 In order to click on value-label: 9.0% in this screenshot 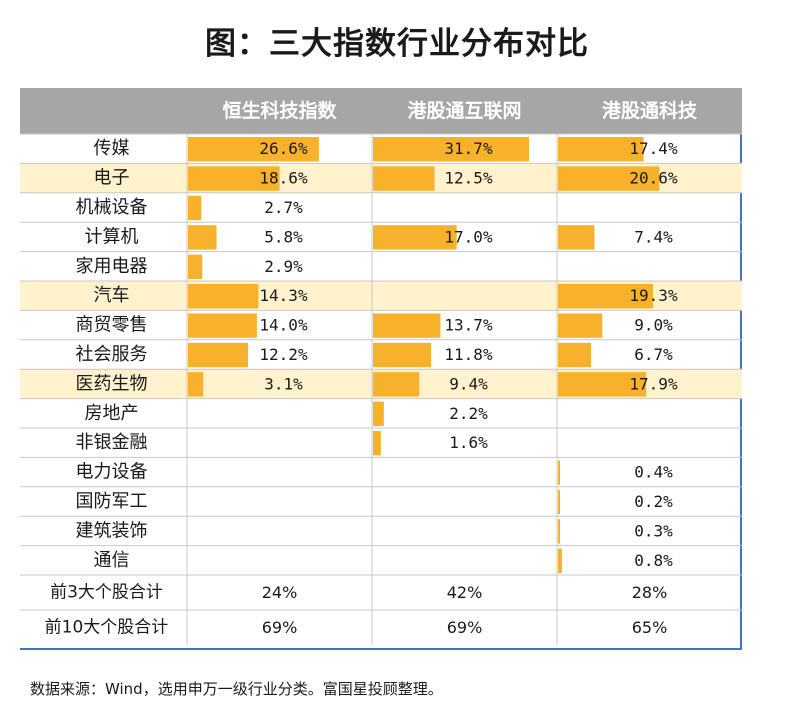, I will do `click(653, 325)`.